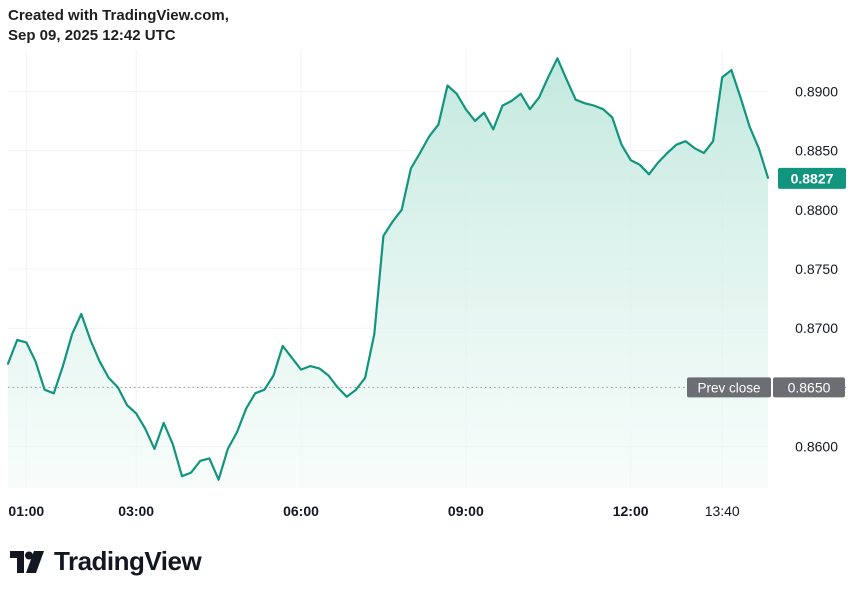  What do you see at coordinates (816, 210) in the screenshot?
I see `y-tick-label: 0.8800` at bounding box center [816, 210].